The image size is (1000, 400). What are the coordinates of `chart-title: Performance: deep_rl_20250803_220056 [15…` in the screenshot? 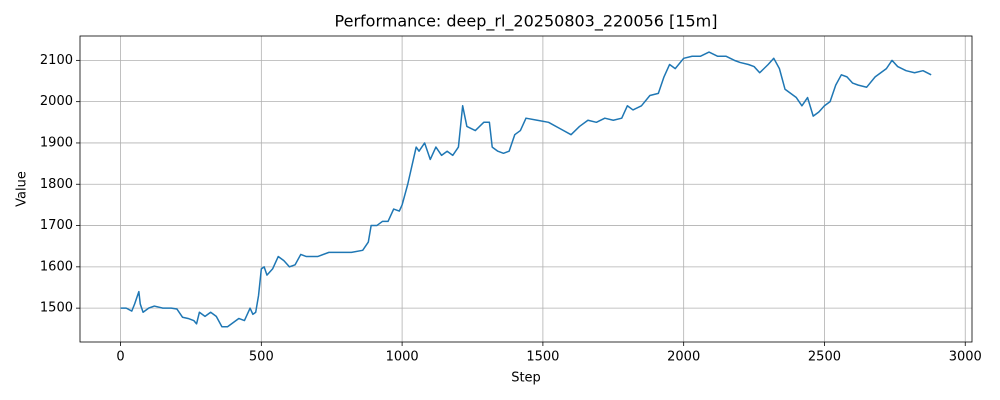 It's located at (526, 22).